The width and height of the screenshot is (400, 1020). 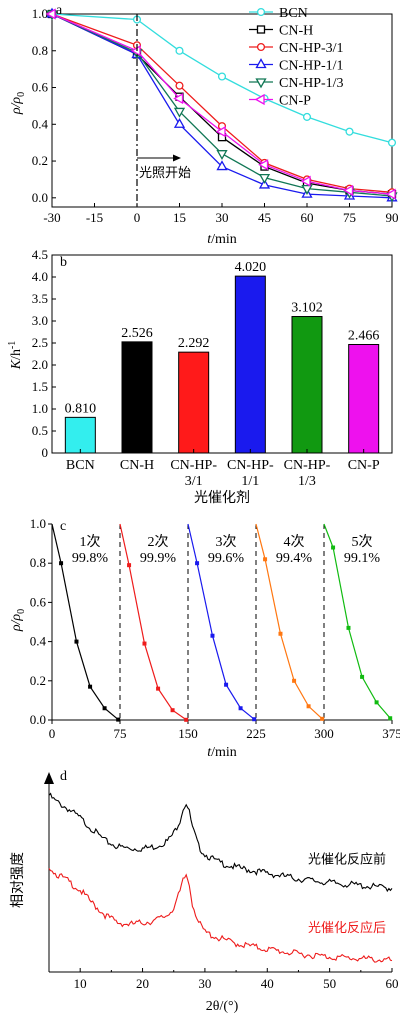 What do you see at coordinates (40, 87) in the screenshot?
I see `a-ytick-label: 0.6` at bounding box center [40, 87].